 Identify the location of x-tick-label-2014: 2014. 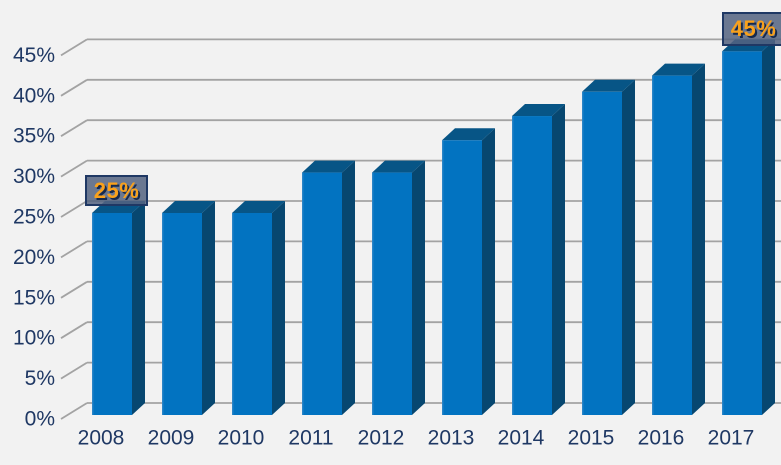
(521, 438).